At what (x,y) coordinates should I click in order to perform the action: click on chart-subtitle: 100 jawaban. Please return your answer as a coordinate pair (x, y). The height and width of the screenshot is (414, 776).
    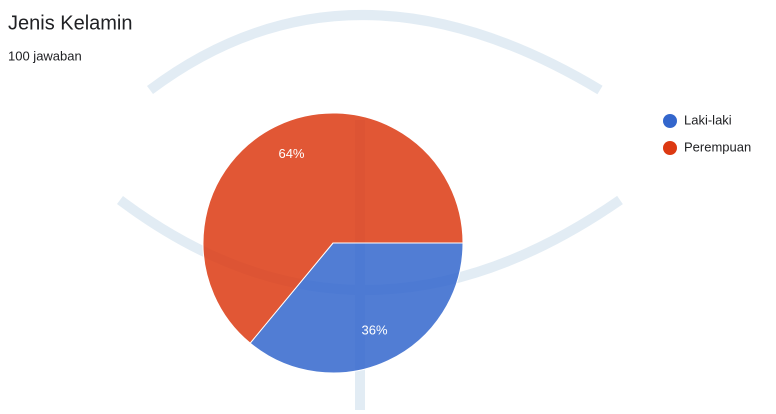
    Looking at the image, I should click on (45, 55).